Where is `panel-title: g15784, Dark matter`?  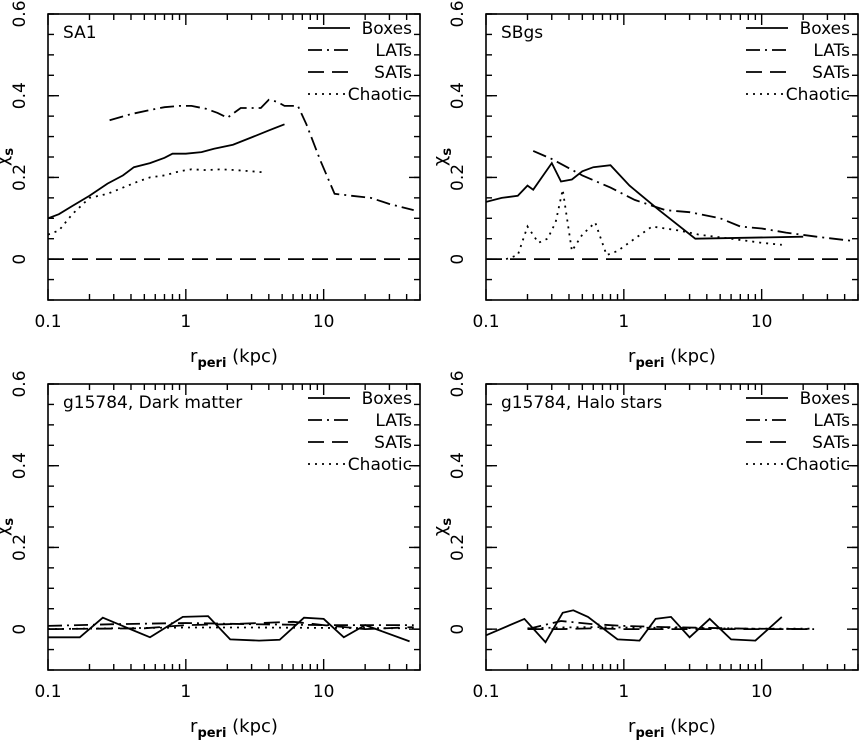 panel-title: g15784, Dark matter is located at coordinates (152, 403).